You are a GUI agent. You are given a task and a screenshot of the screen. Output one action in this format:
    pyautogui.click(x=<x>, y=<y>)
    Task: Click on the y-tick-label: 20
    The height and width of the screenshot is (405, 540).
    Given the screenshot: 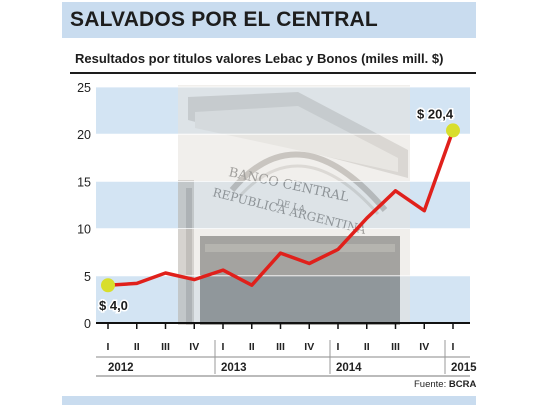 What is the action you would take?
    pyautogui.click(x=84, y=135)
    